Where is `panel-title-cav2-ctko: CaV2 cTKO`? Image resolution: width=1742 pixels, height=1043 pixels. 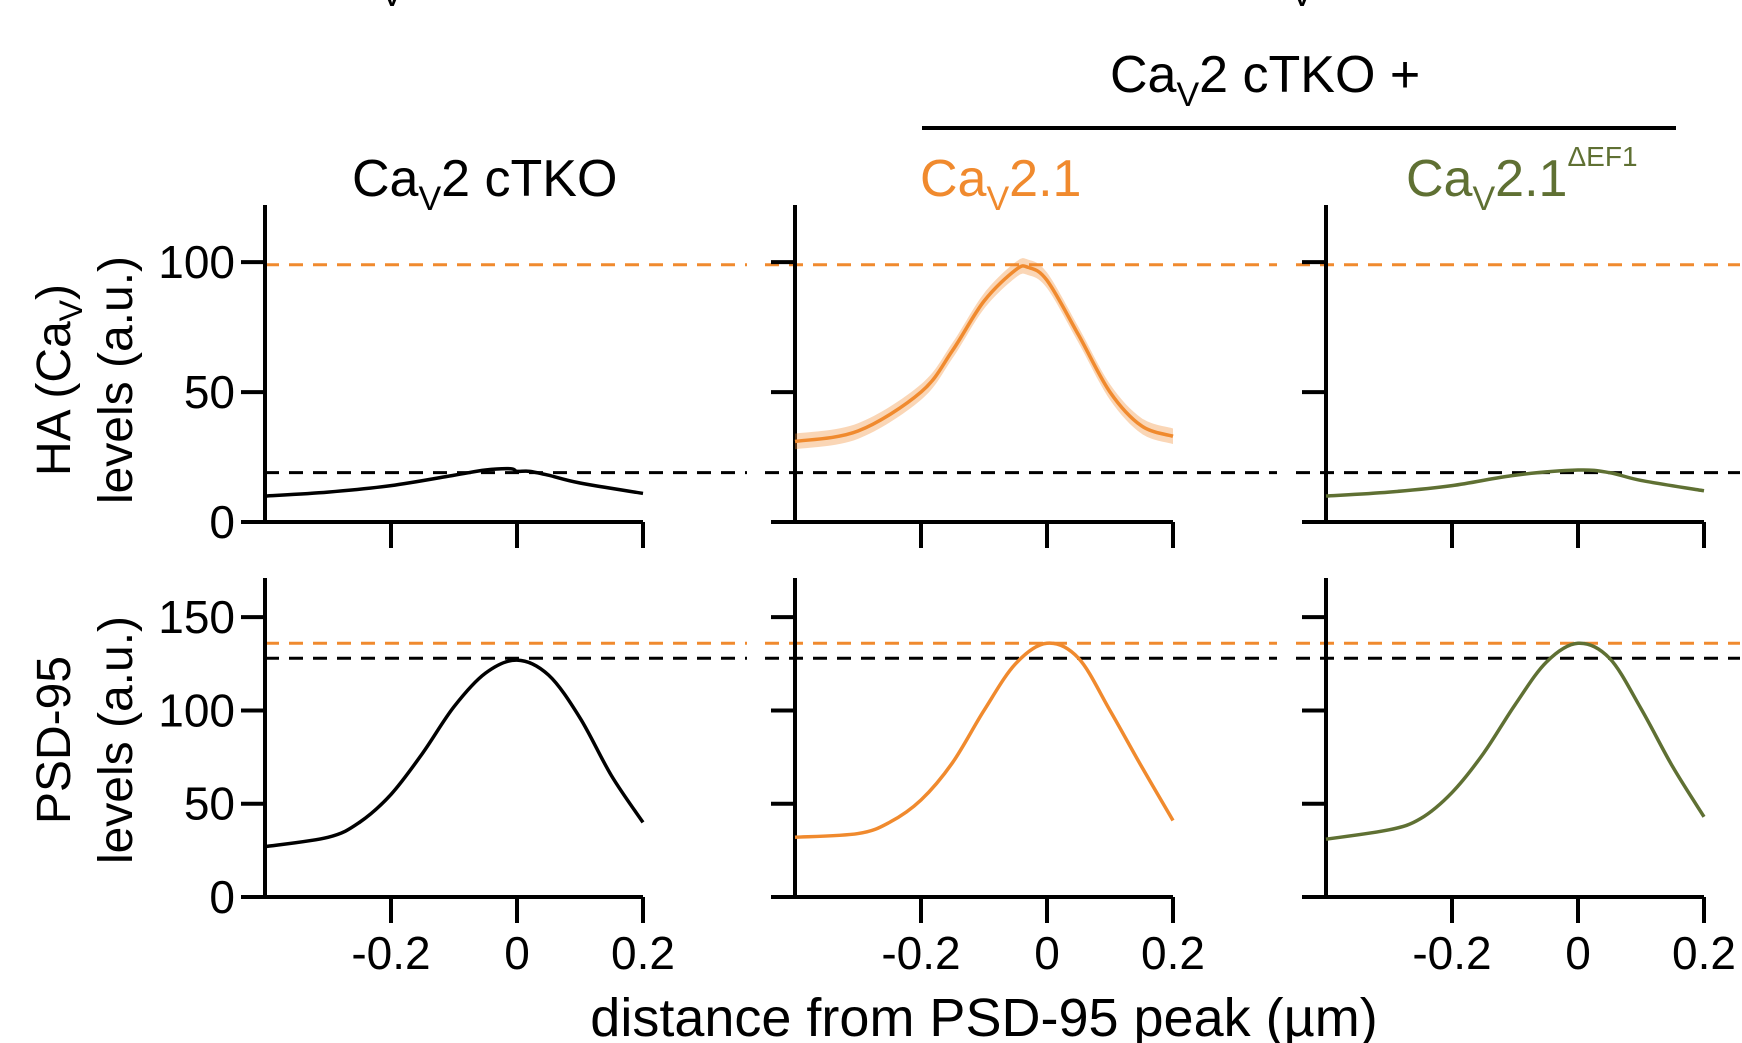
panel-title-cav2-ctko: CaV2 cTKO is located at coordinates (484, 184).